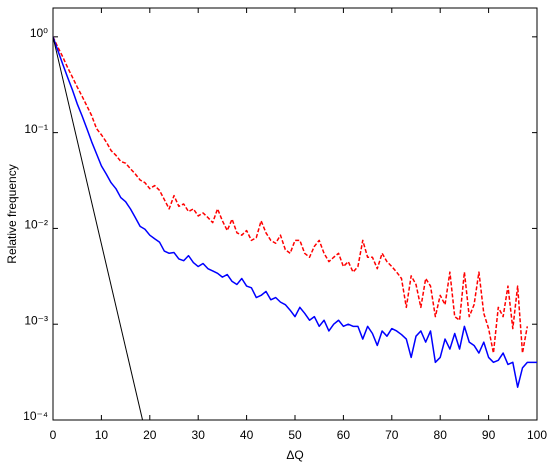  What do you see at coordinates (441, 435) in the screenshot?
I see `x-tick-label: 80` at bounding box center [441, 435].